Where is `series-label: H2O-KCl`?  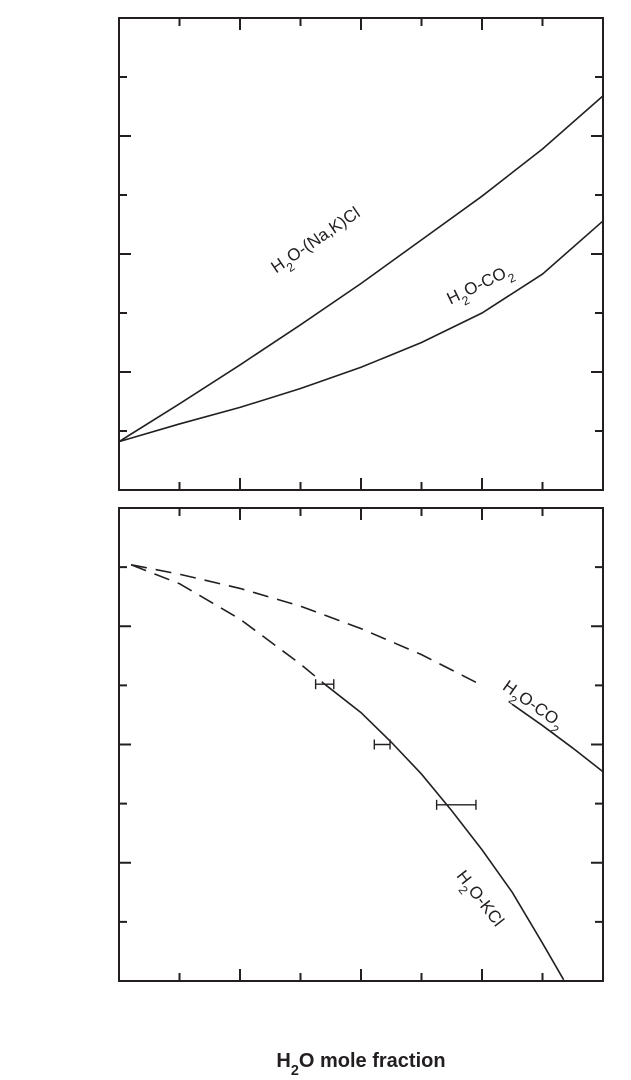
series-label: H2O-KCl is located at coordinates (478, 900).